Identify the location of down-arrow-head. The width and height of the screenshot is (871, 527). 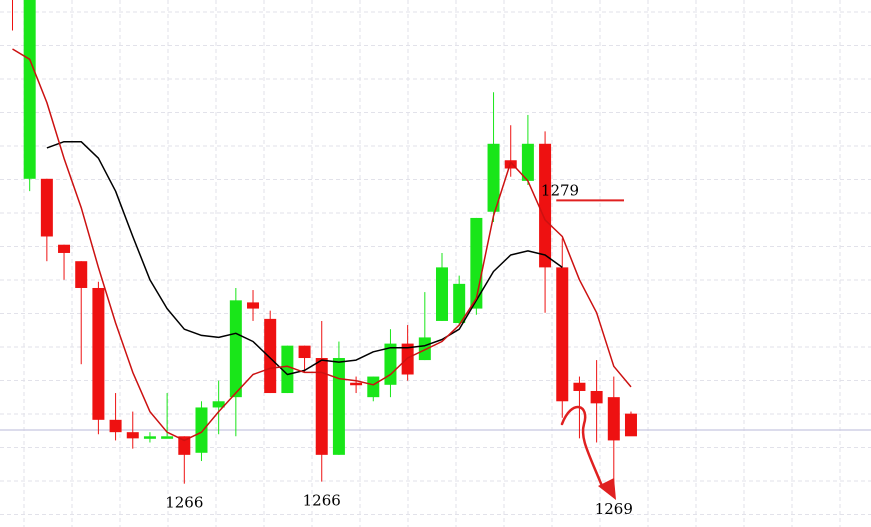
(607, 489).